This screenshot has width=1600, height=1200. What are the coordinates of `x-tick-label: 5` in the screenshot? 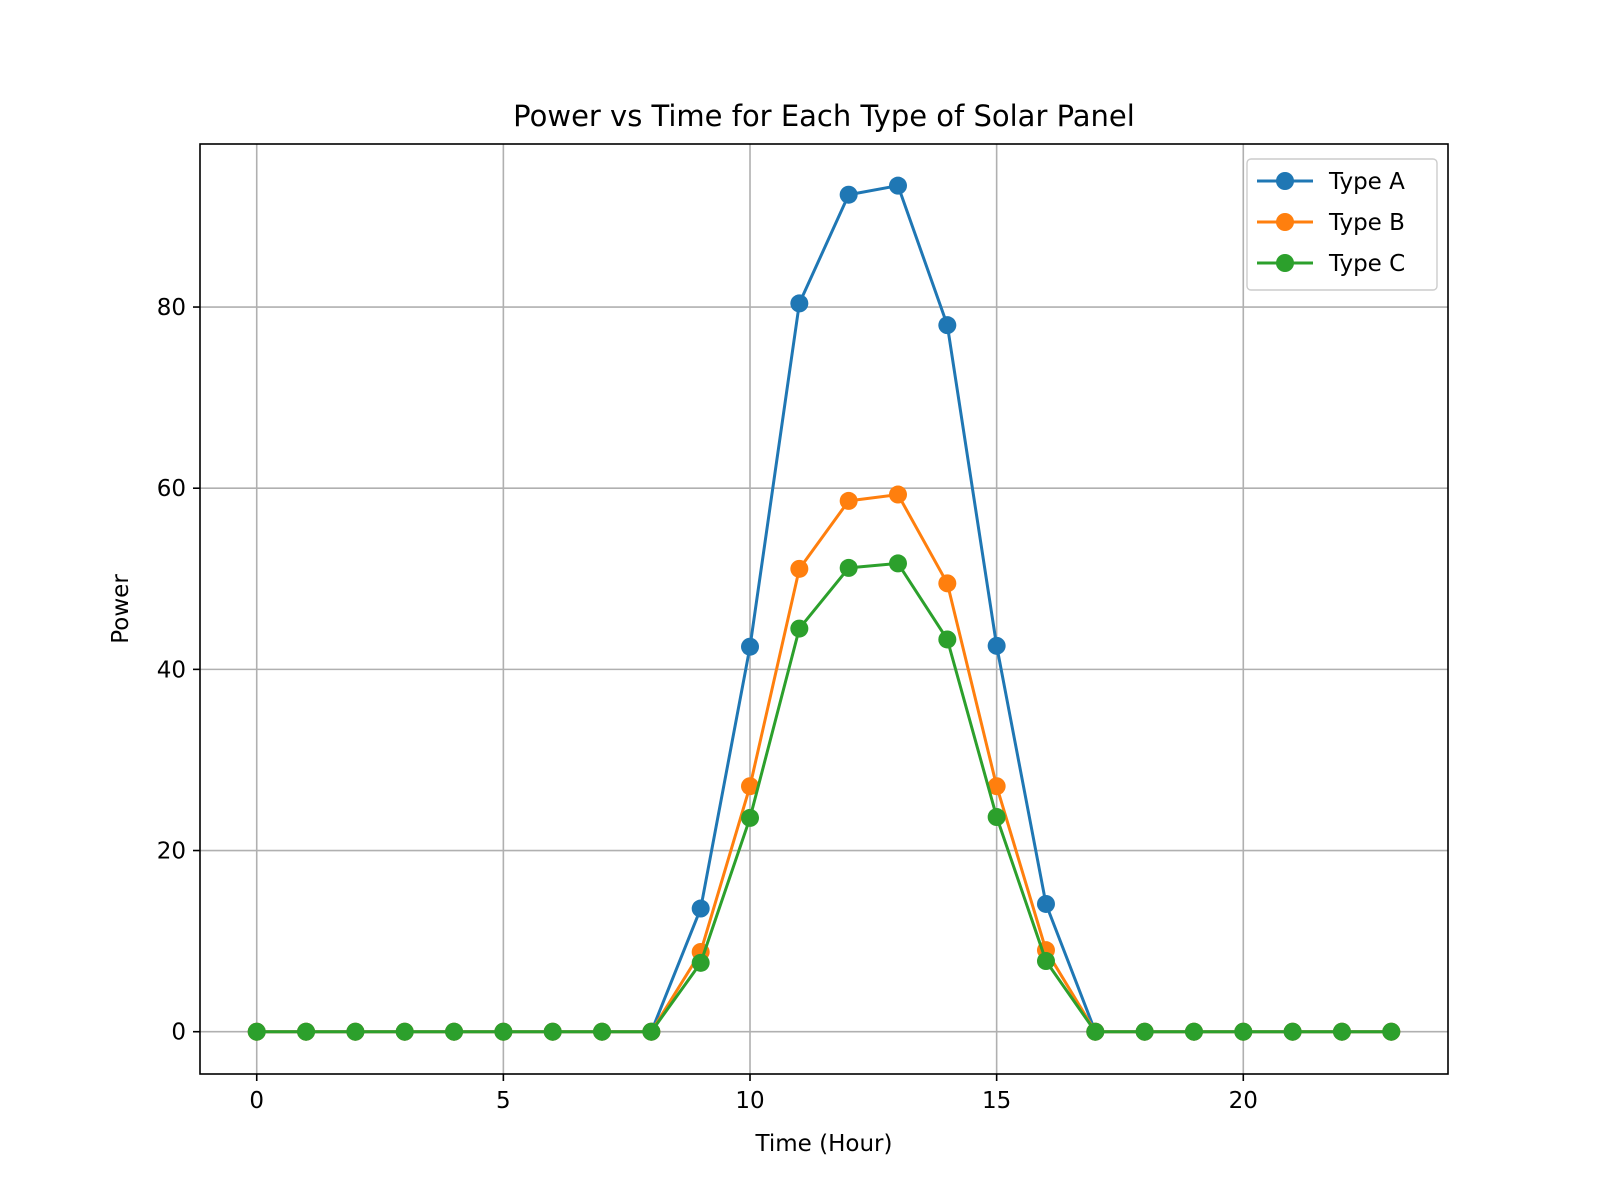 It's located at (503, 1101).